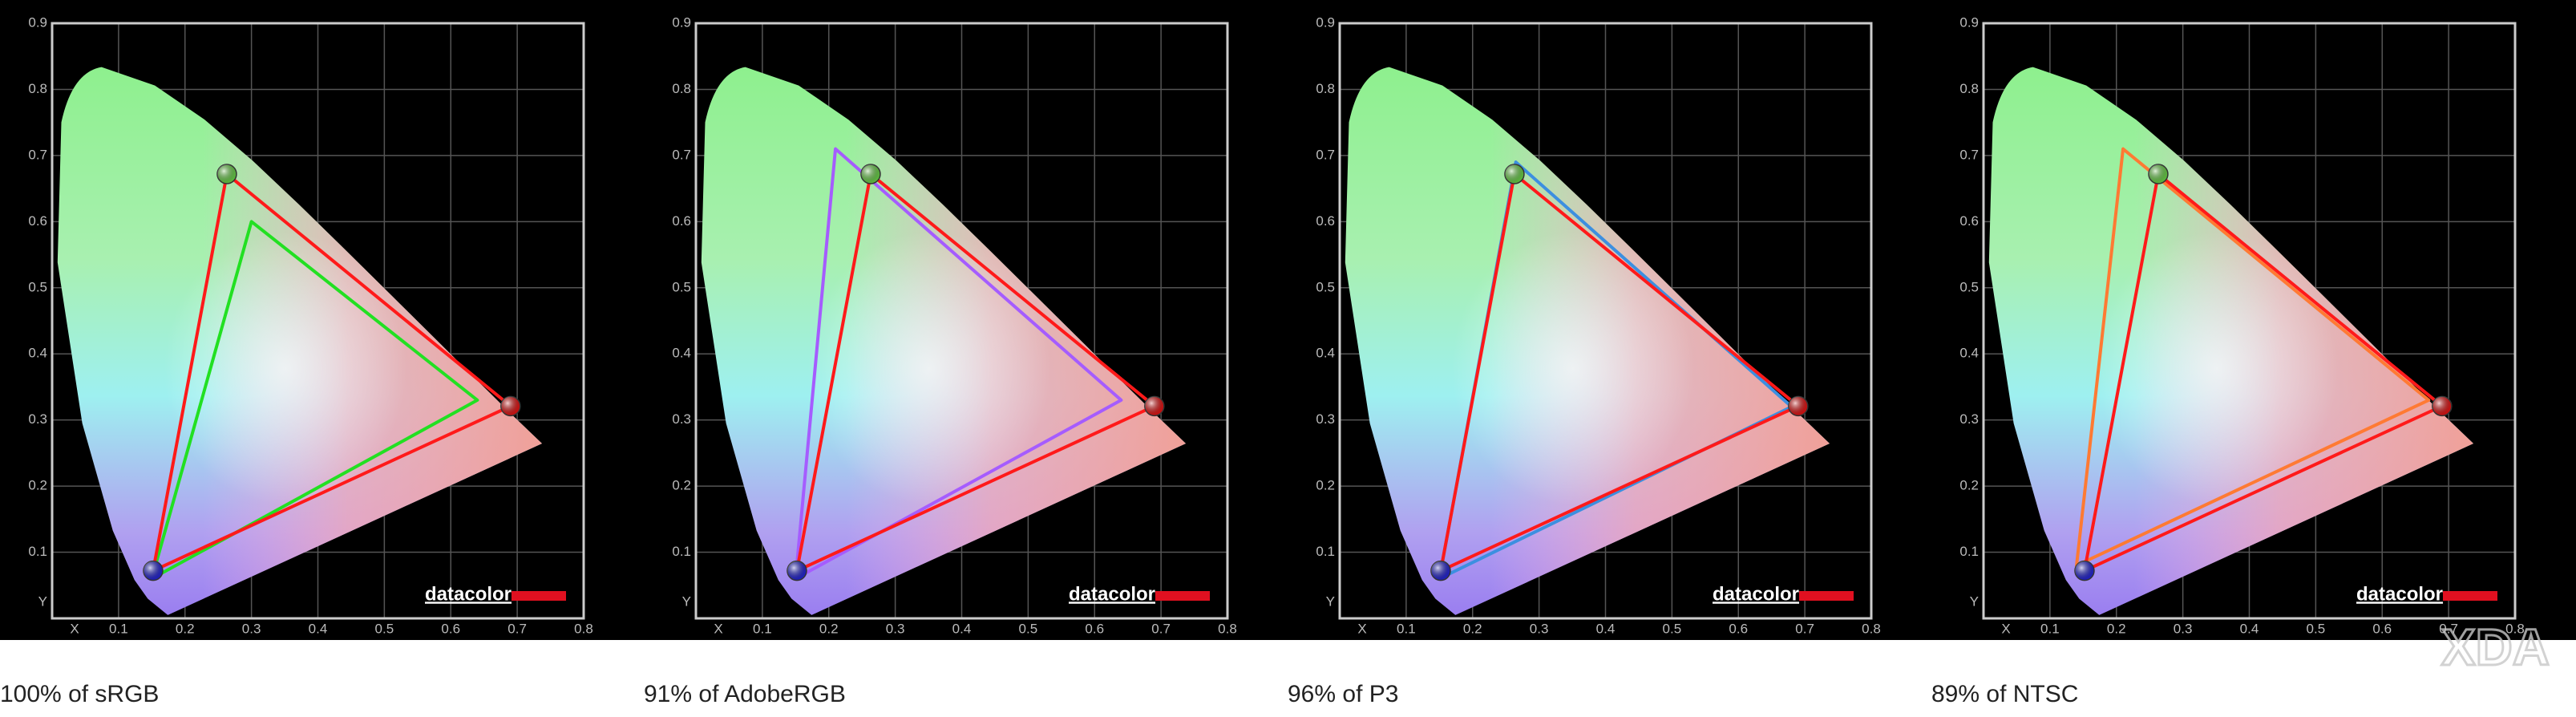  I want to click on caption: 89% of NTSC, so click(2004, 694).